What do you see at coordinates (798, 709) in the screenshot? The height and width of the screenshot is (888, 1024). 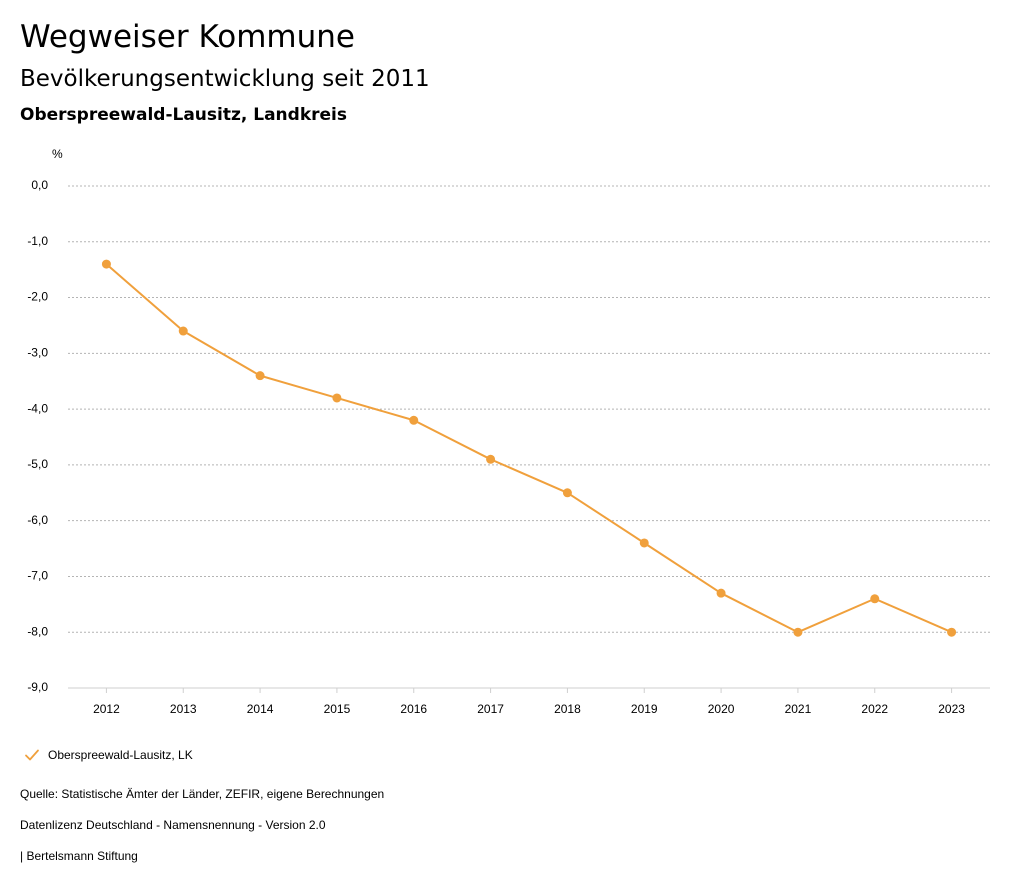 I see `x-tick-label: 2021` at bounding box center [798, 709].